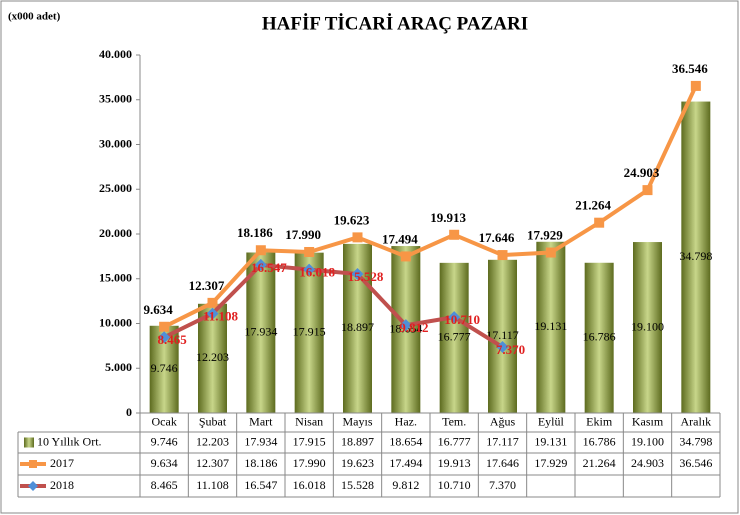  Describe the element at coordinates (164, 463) in the screenshot. I see `table-cell: 9.634` at that location.